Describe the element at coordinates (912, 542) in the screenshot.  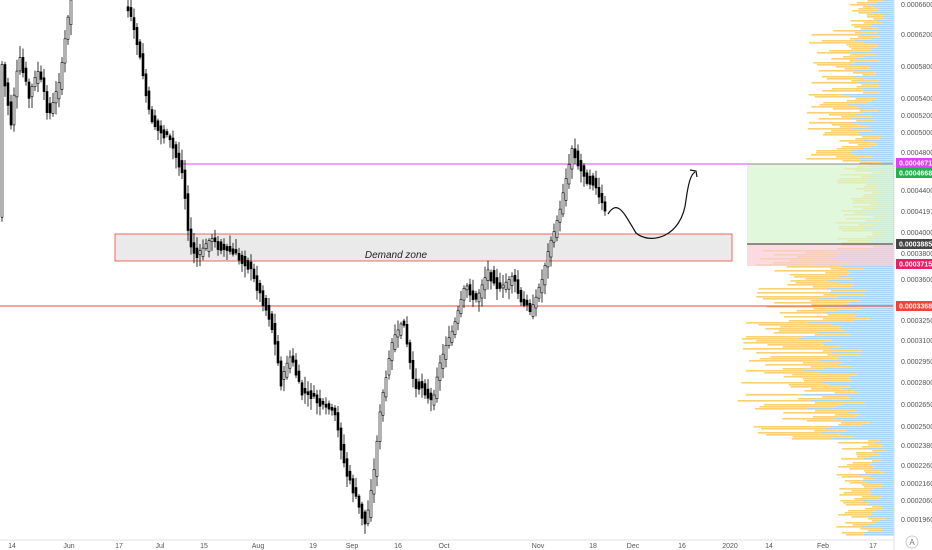
I see `auto-scale-button: A` at that location.